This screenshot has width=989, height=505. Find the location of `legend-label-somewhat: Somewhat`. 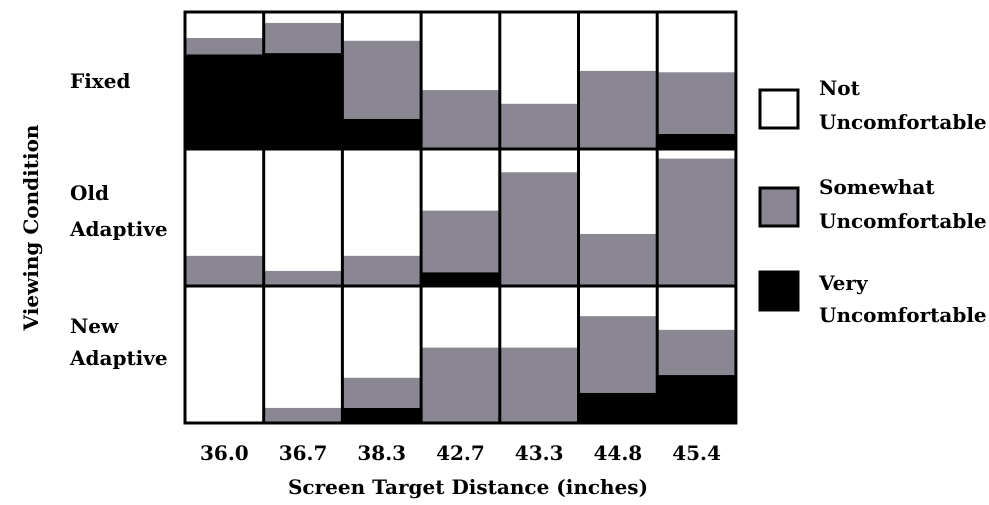

legend-label-somewhat: Somewhat is located at coordinates (877, 187).